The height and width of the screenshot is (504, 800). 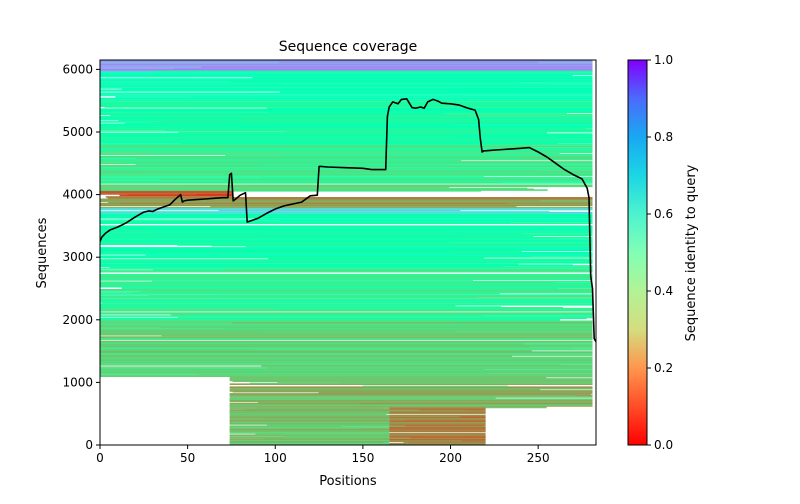 I want to click on y-tick-label: 4000, so click(x=77, y=195).